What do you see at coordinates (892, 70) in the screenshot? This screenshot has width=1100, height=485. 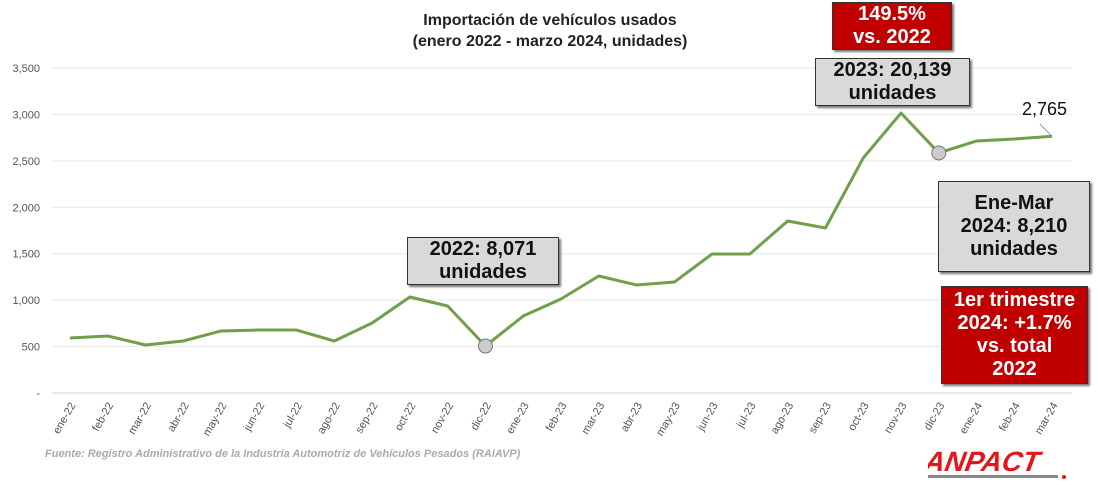 I see `ann-line: 2023: 20,139` at bounding box center [892, 70].